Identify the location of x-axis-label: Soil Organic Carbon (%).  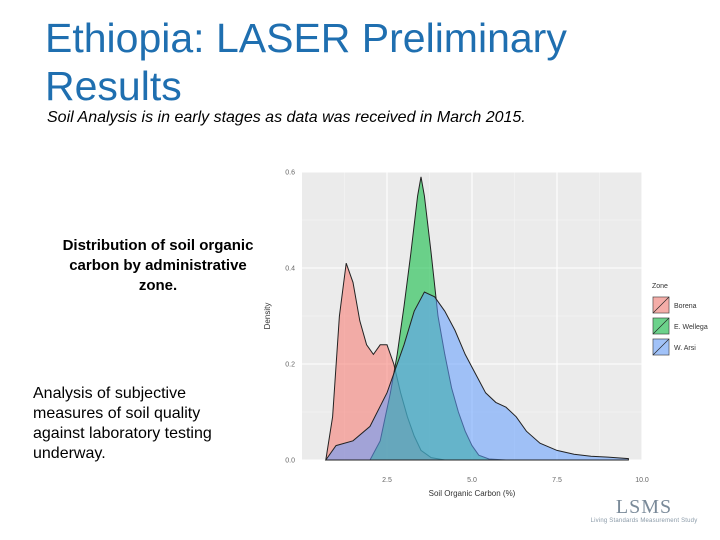
(472, 493).